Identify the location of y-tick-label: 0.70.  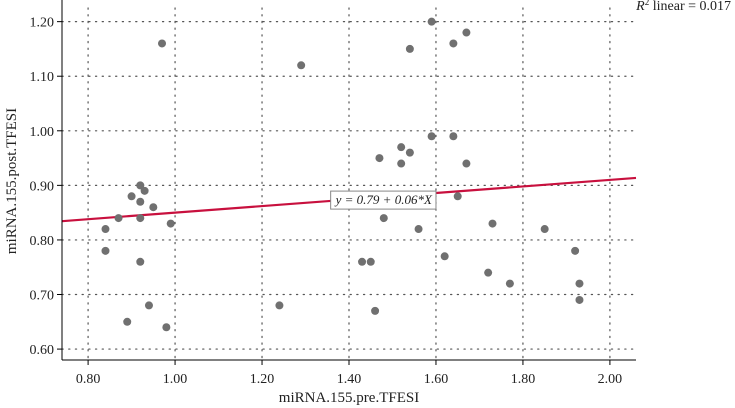
(42, 296).